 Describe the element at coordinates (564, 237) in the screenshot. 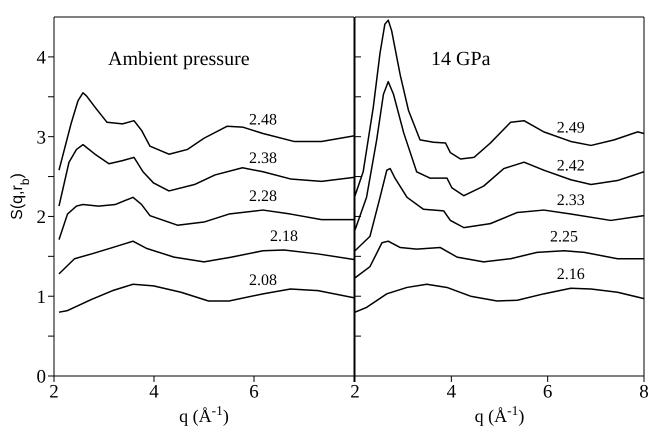

I see `series-label: 2.25` at that location.